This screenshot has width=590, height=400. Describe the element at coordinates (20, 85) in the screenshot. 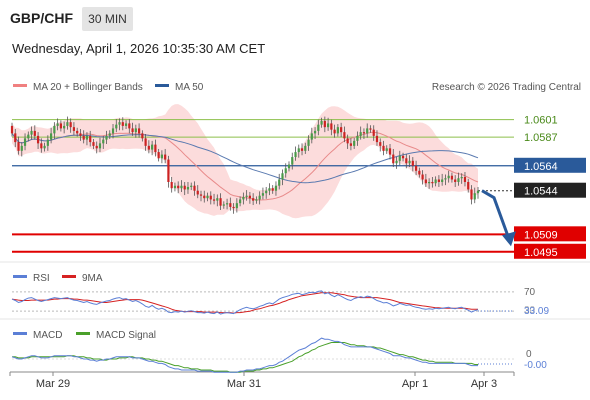

I see `ma20-legend-swatch` at that location.